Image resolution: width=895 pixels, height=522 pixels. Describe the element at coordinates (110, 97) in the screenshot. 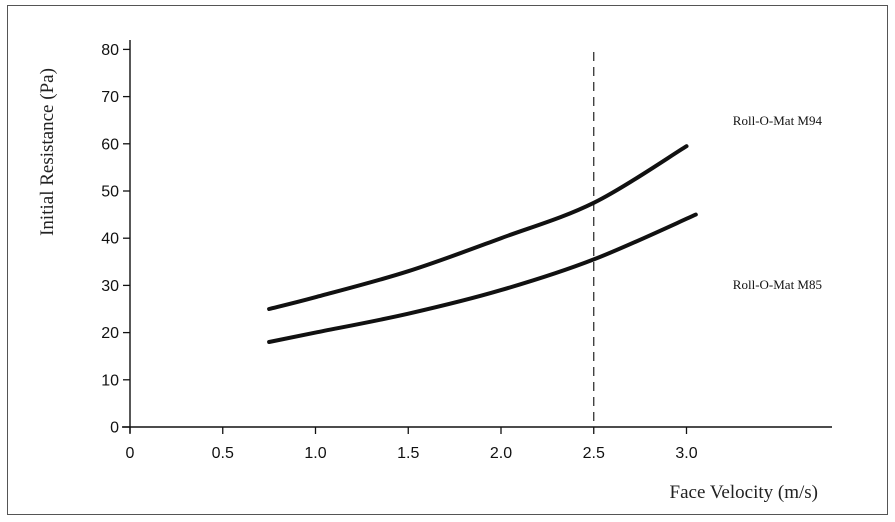

I see `y-tick-label: 70` at that location.